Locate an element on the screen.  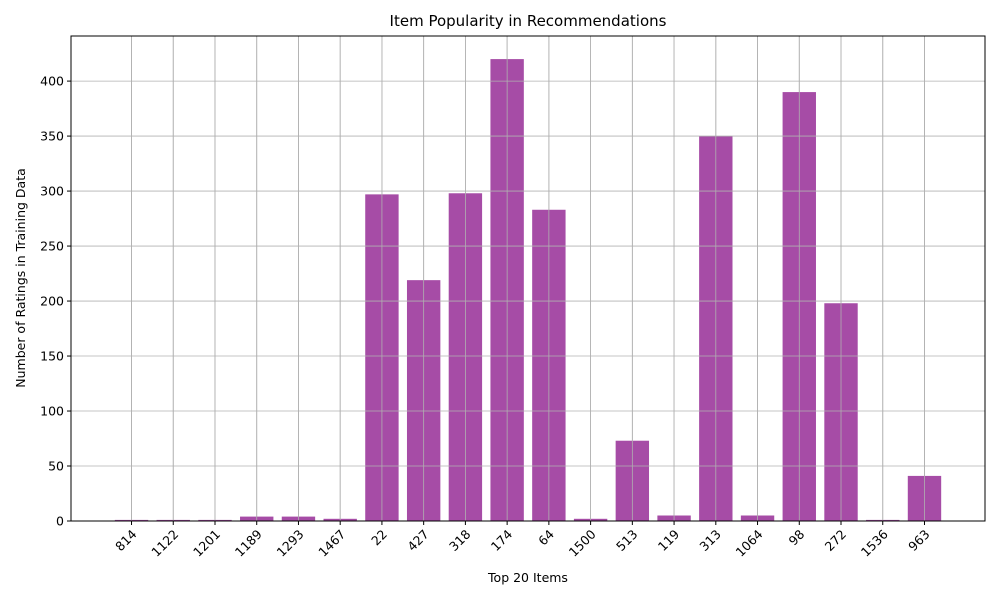
x-tick-label: 1293 is located at coordinates (289, 543).